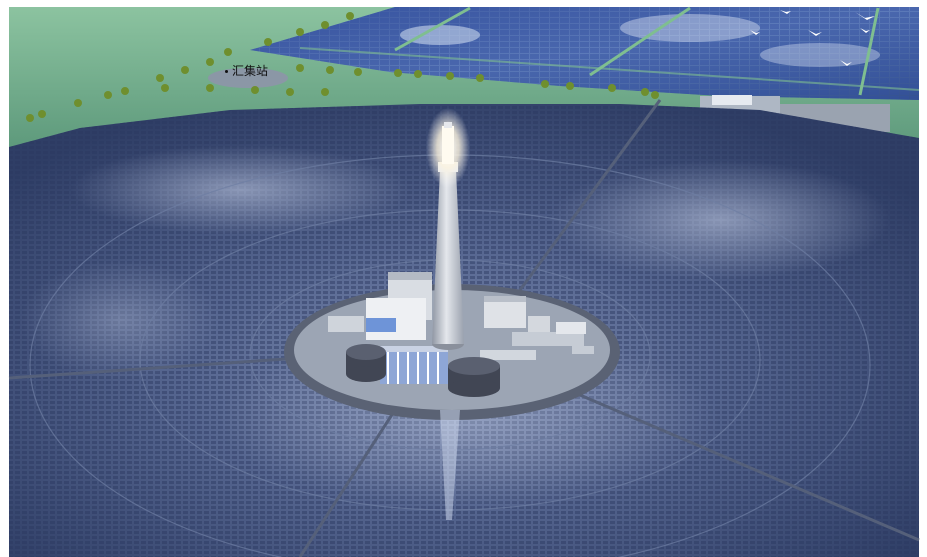 Image resolution: width=927 pixels, height=557 pixels. What do you see at coordinates (250, 71) in the screenshot?
I see `collector-station-text: 汇集站` at bounding box center [250, 71].